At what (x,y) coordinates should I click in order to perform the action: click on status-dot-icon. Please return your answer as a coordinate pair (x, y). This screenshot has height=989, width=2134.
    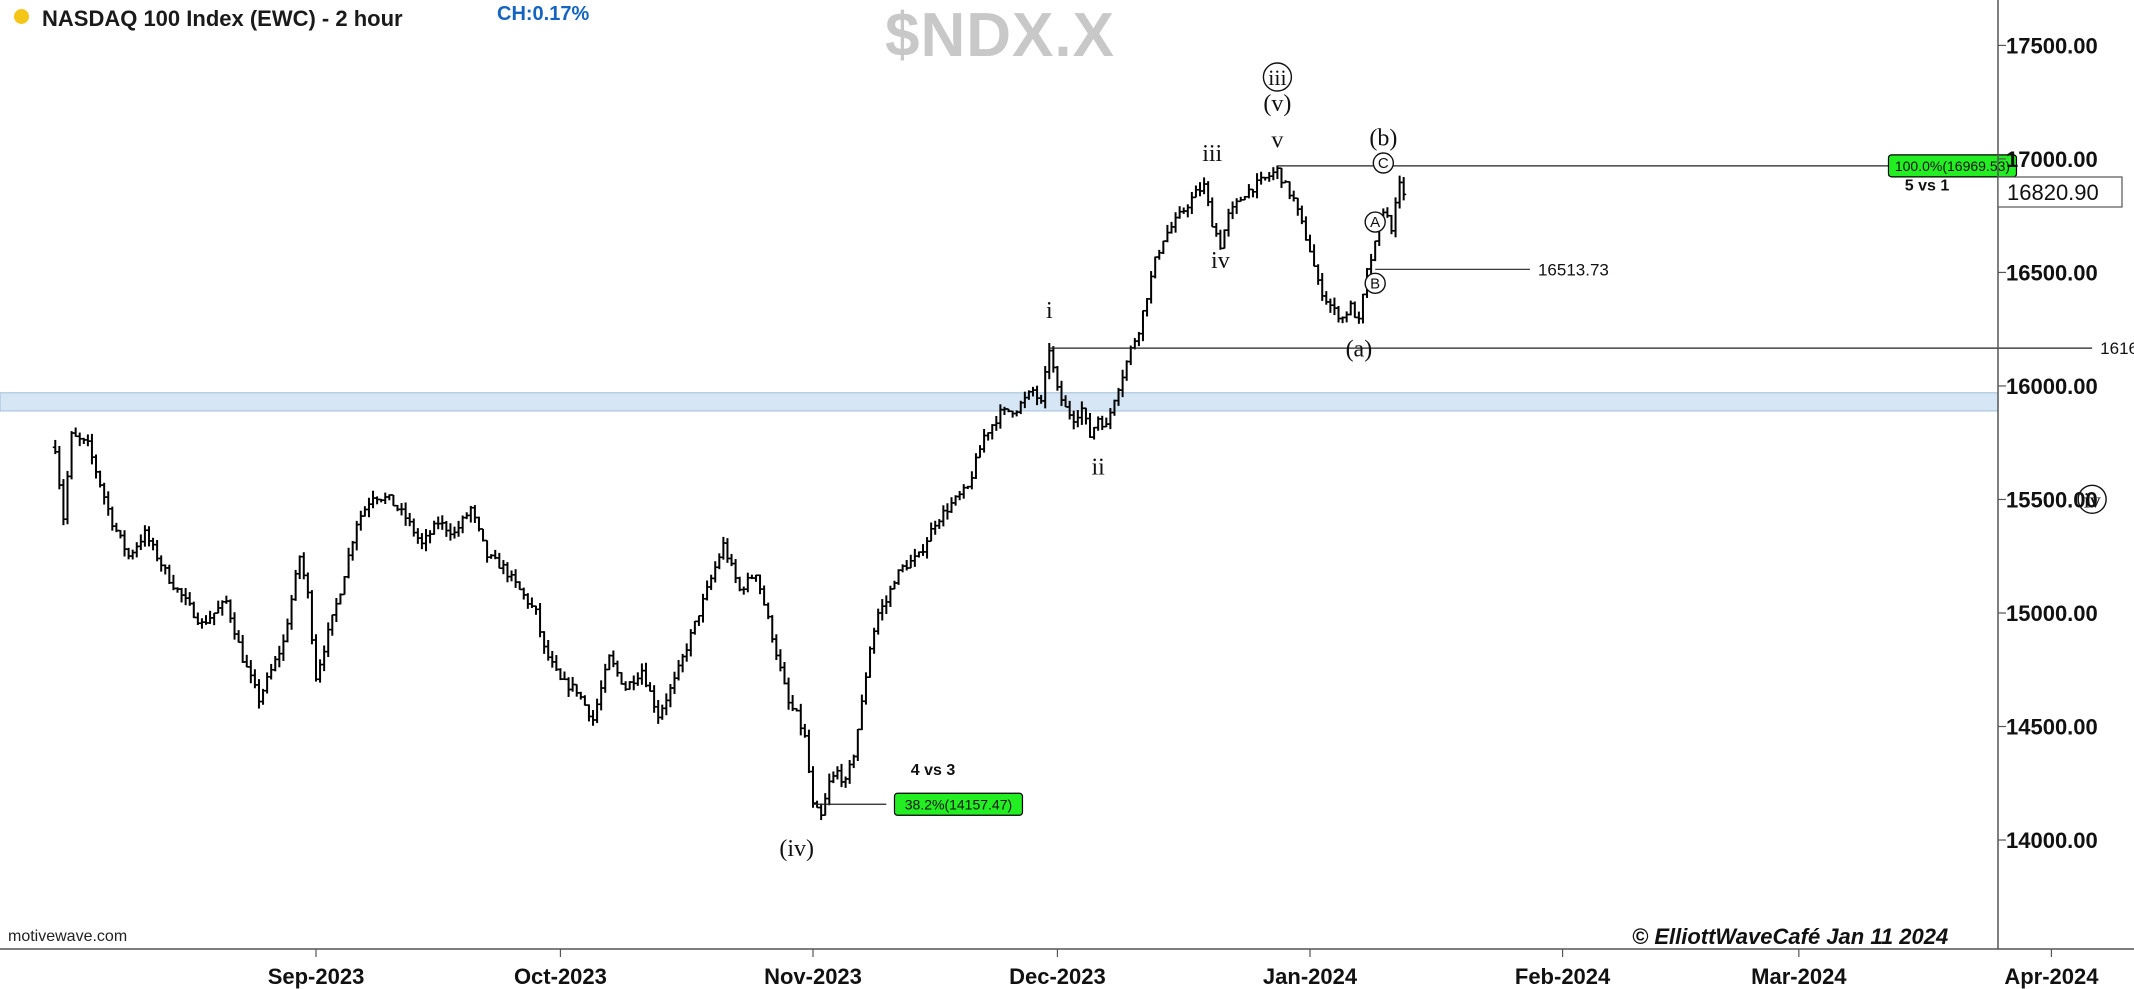
    Looking at the image, I should click on (21, 16).